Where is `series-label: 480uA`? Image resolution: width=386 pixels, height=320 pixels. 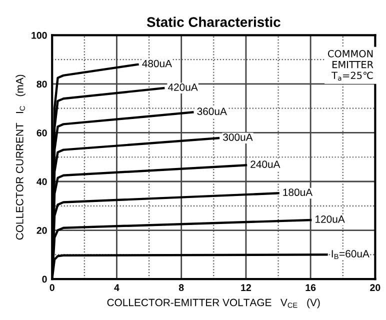 series-label: 480uA is located at coordinates (157, 64).